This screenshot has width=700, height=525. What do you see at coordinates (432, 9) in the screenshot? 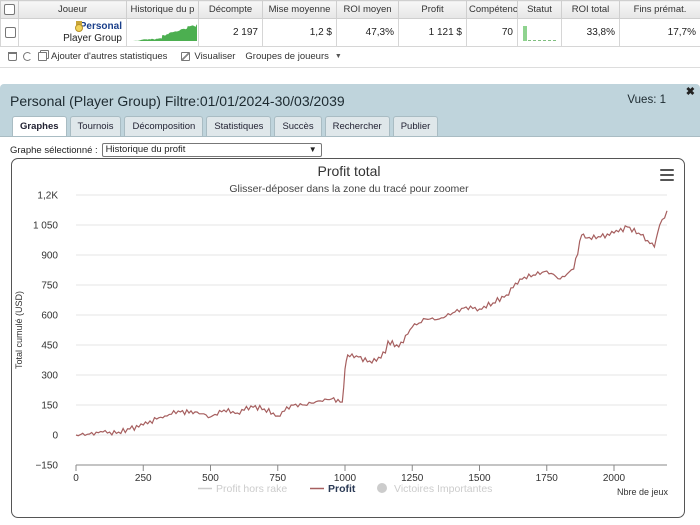
I see `column-header-profit: Profit` at bounding box center [432, 9].